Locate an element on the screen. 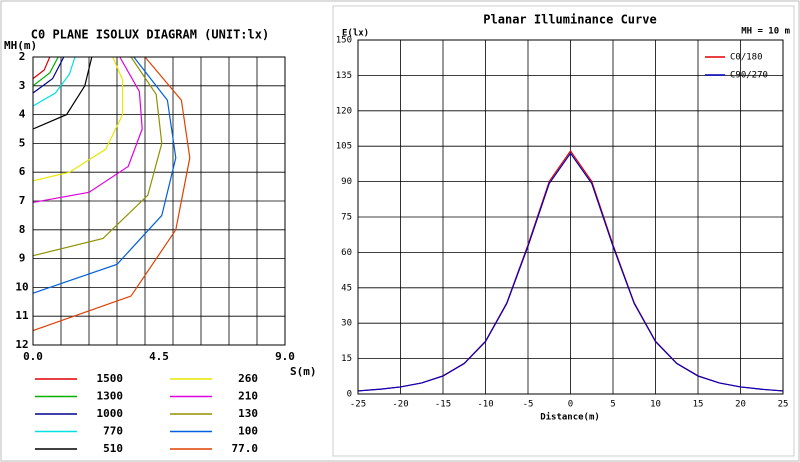 This screenshot has height=462, width=800. x-tick-label: 10 is located at coordinates (655, 405).